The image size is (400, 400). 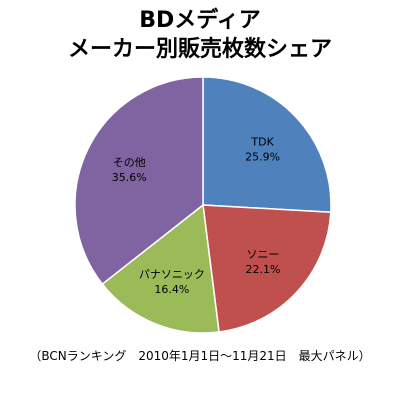 What do you see at coordinates (262, 254) in the screenshot?
I see `slice-label-1: ソニー` at bounding box center [262, 254].